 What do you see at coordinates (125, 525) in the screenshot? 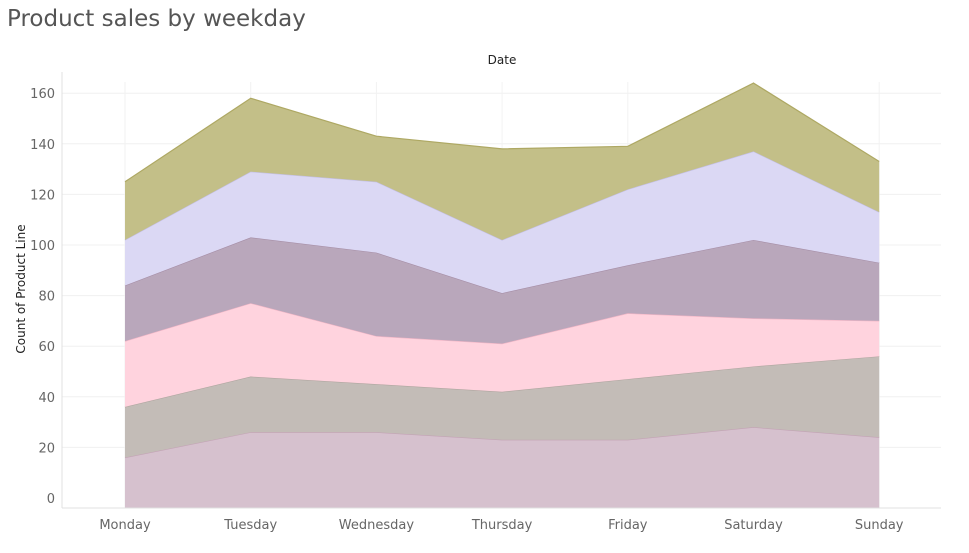
I see `x-tick-label: Monday` at bounding box center [125, 525].